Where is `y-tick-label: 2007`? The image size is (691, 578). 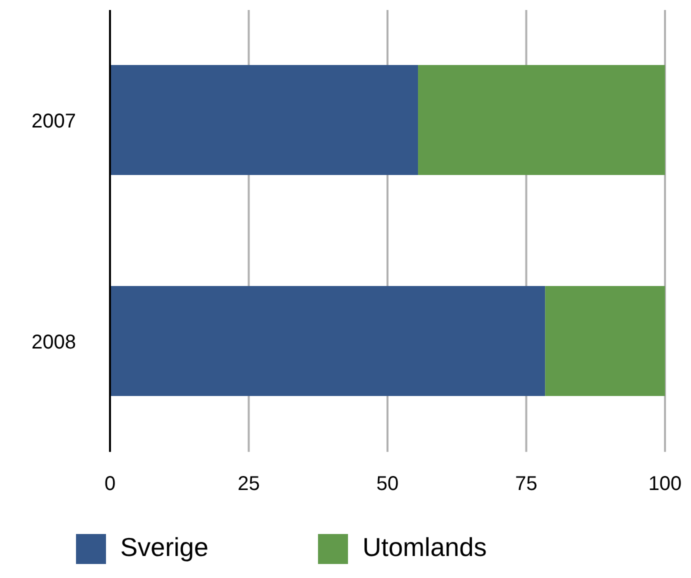 y-tick-label: 2007 is located at coordinates (54, 121).